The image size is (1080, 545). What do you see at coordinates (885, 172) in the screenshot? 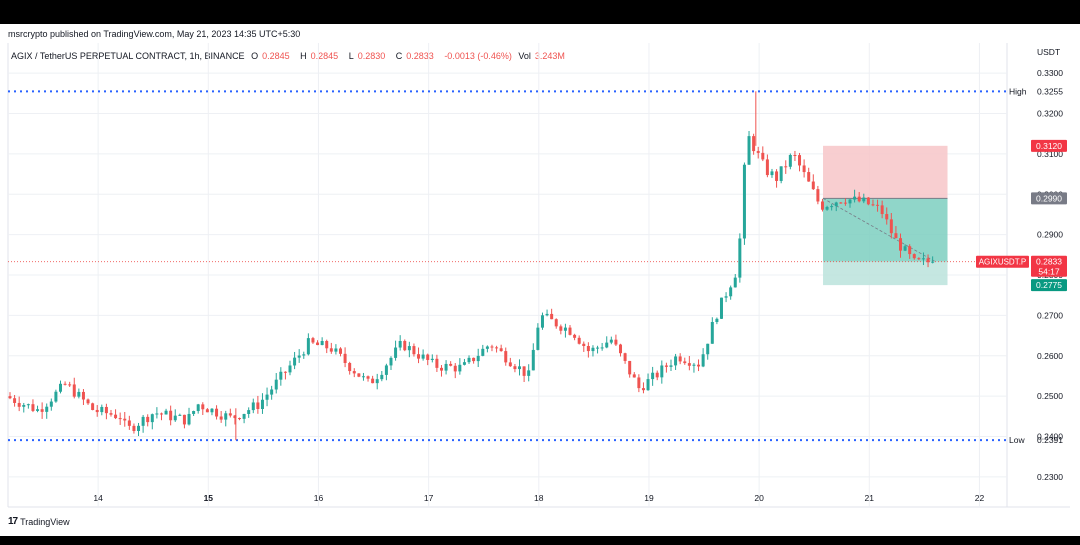
I see `stop-loss-zone` at bounding box center [885, 172].